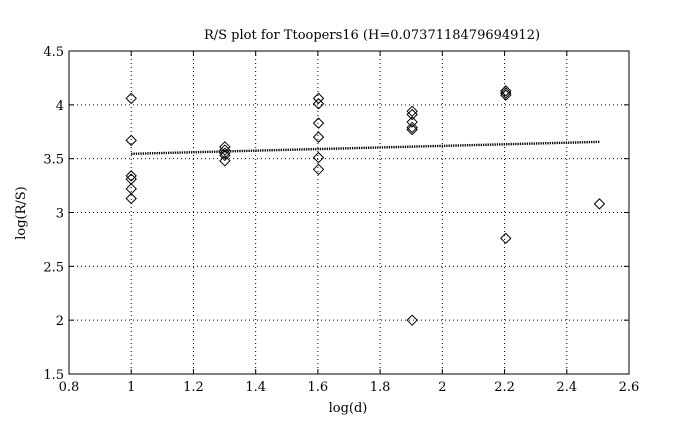  What do you see at coordinates (131, 387) in the screenshot?
I see `x-tick-label: 1` at bounding box center [131, 387].